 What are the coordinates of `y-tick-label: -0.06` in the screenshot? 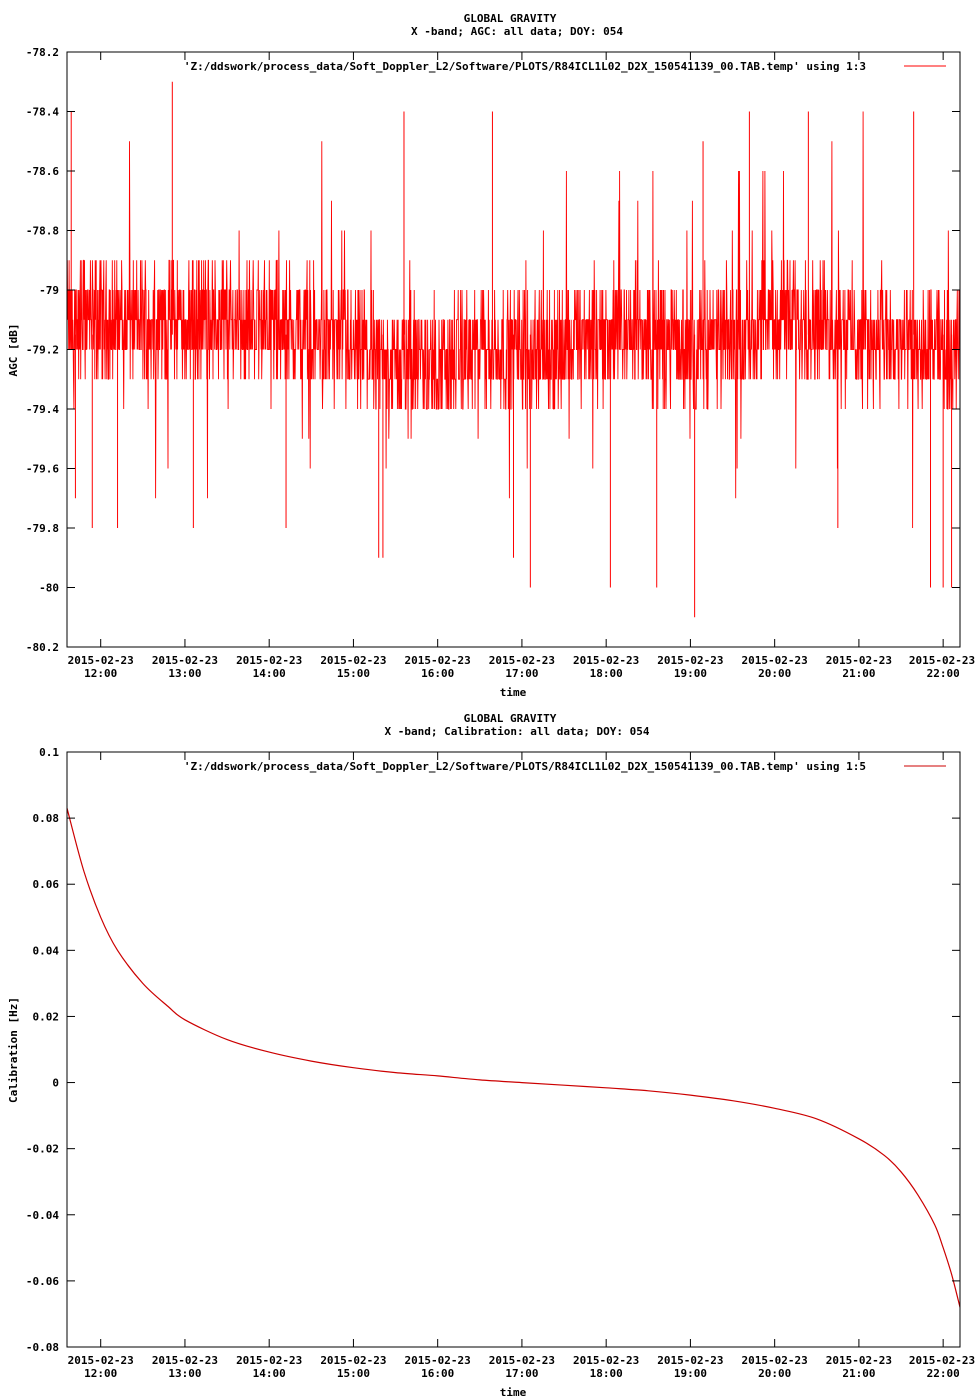 It's located at (42, 1281).